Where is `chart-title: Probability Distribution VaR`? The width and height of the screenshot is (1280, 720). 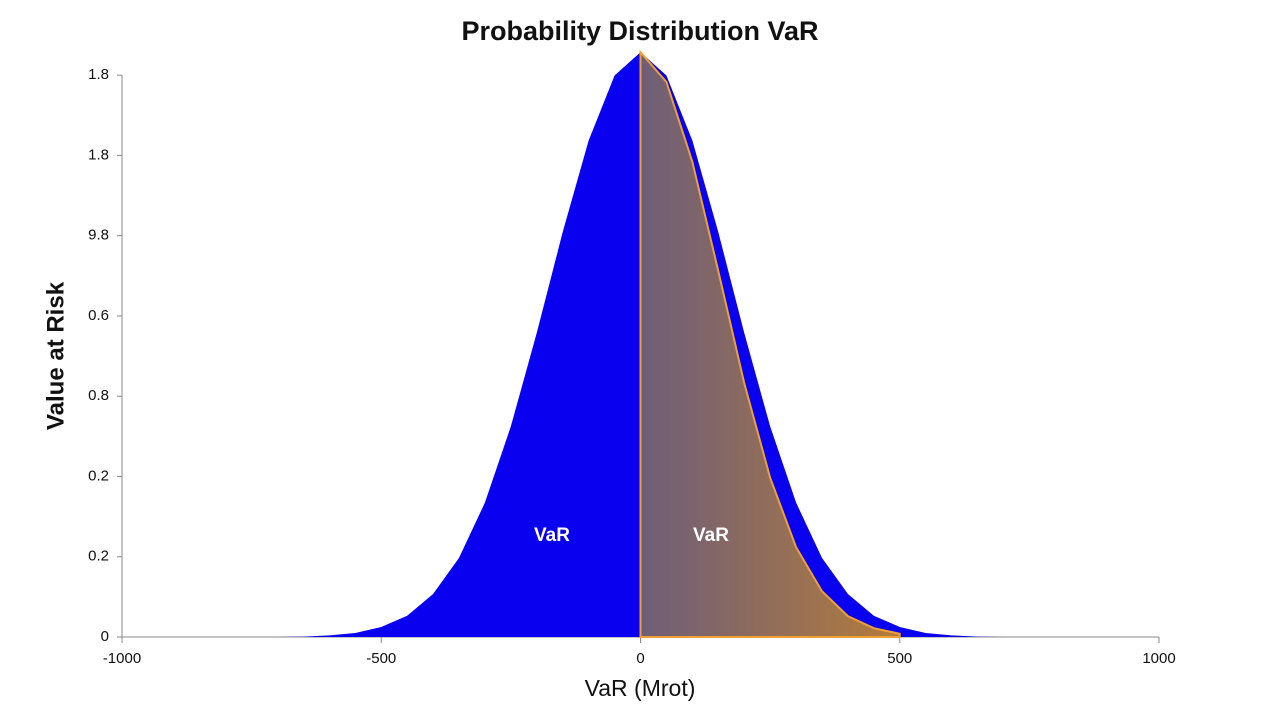
chart-title: Probability Distribution VaR is located at coordinates (639, 31).